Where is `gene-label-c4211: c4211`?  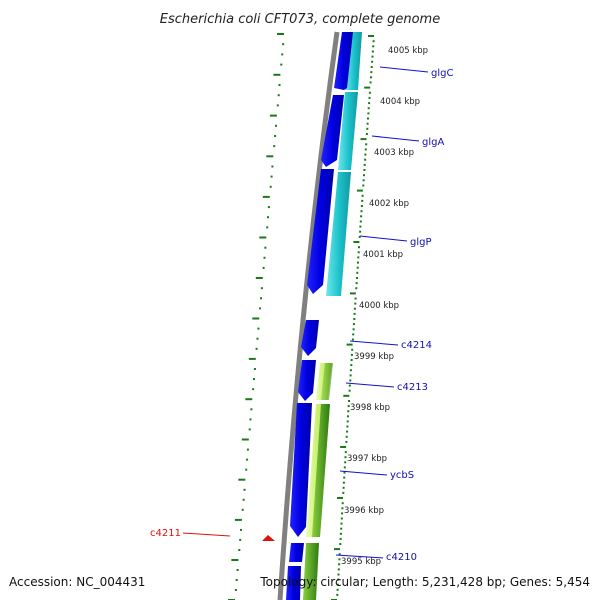
gene-label-c4211: c4211 is located at coordinates (165, 533).